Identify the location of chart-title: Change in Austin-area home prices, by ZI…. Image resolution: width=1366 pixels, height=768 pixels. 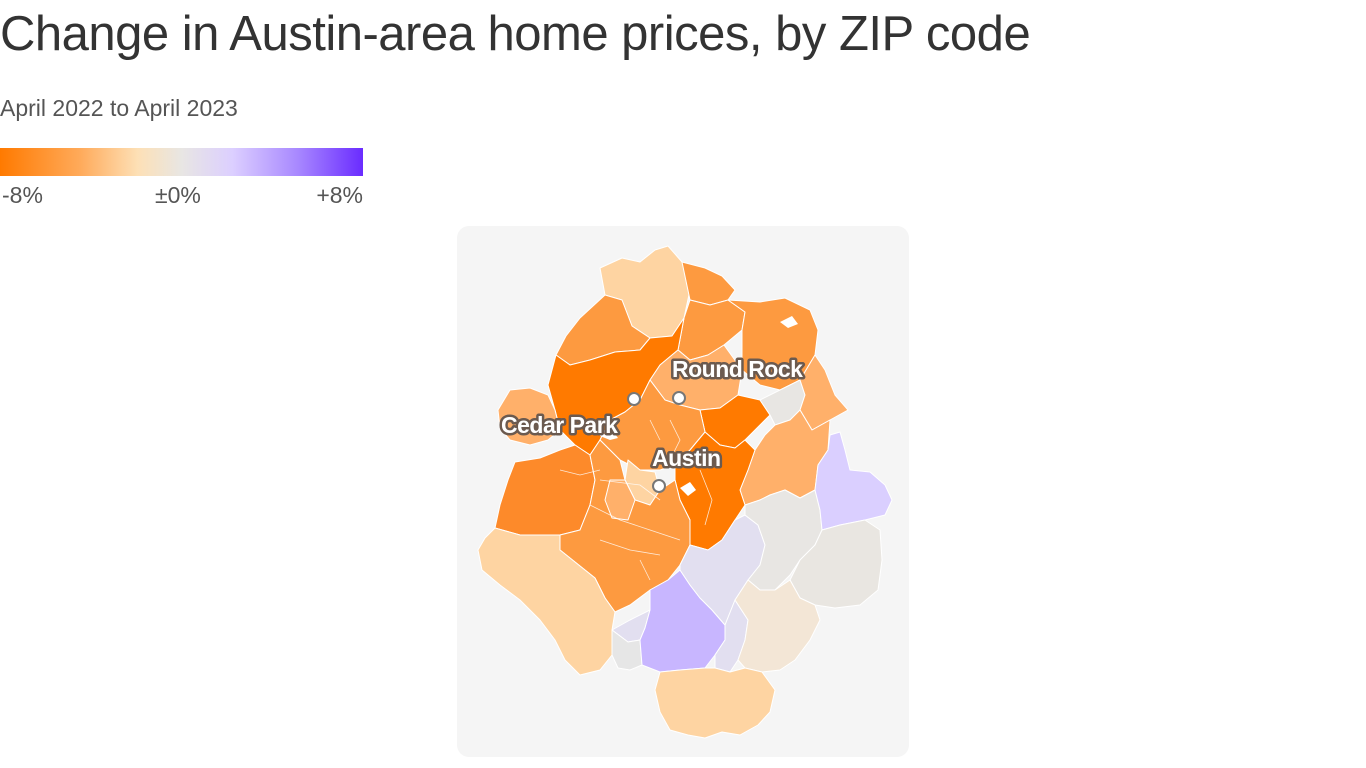
(515, 34).